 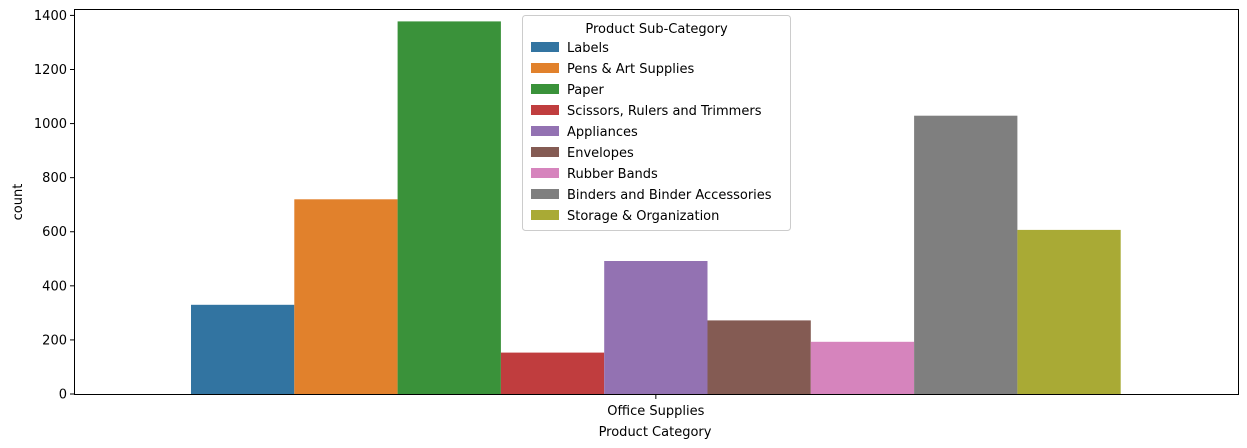 What do you see at coordinates (585, 90) in the screenshot?
I see `legend-label: Paper` at bounding box center [585, 90].